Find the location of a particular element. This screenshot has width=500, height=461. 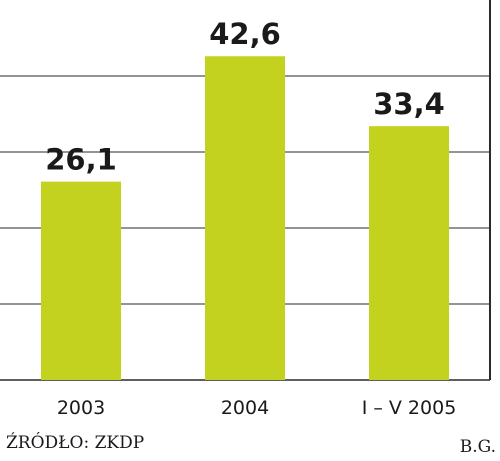

category-labels: 2003 2004 I – V 2005 is located at coordinates (256, 408).